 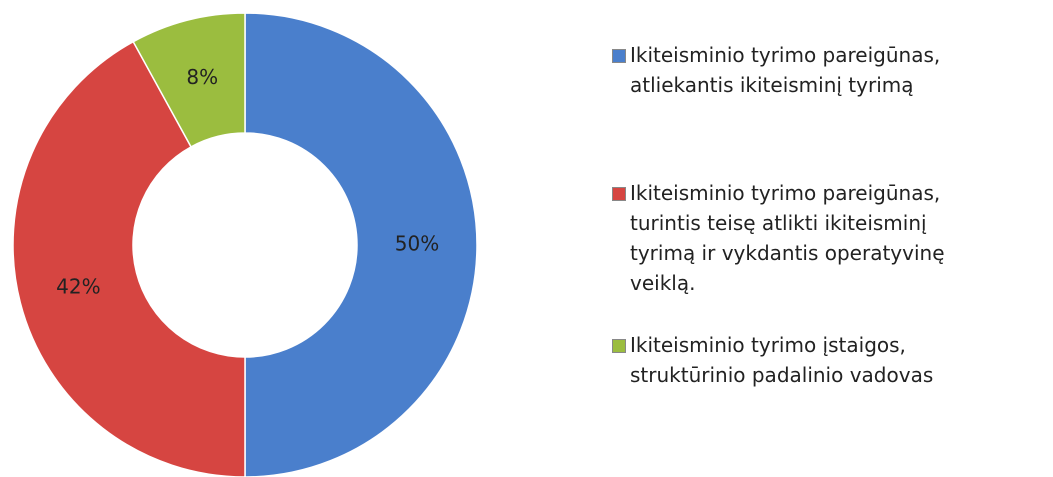 I want to click on data-label: 42%, so click(x=78, y=286).